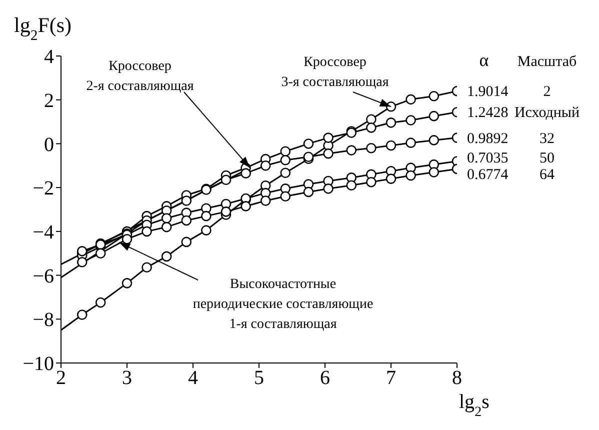  Describe the element at coordinates (259, 378) in the screenshot. I see `x-tick-label: 5` at that location.